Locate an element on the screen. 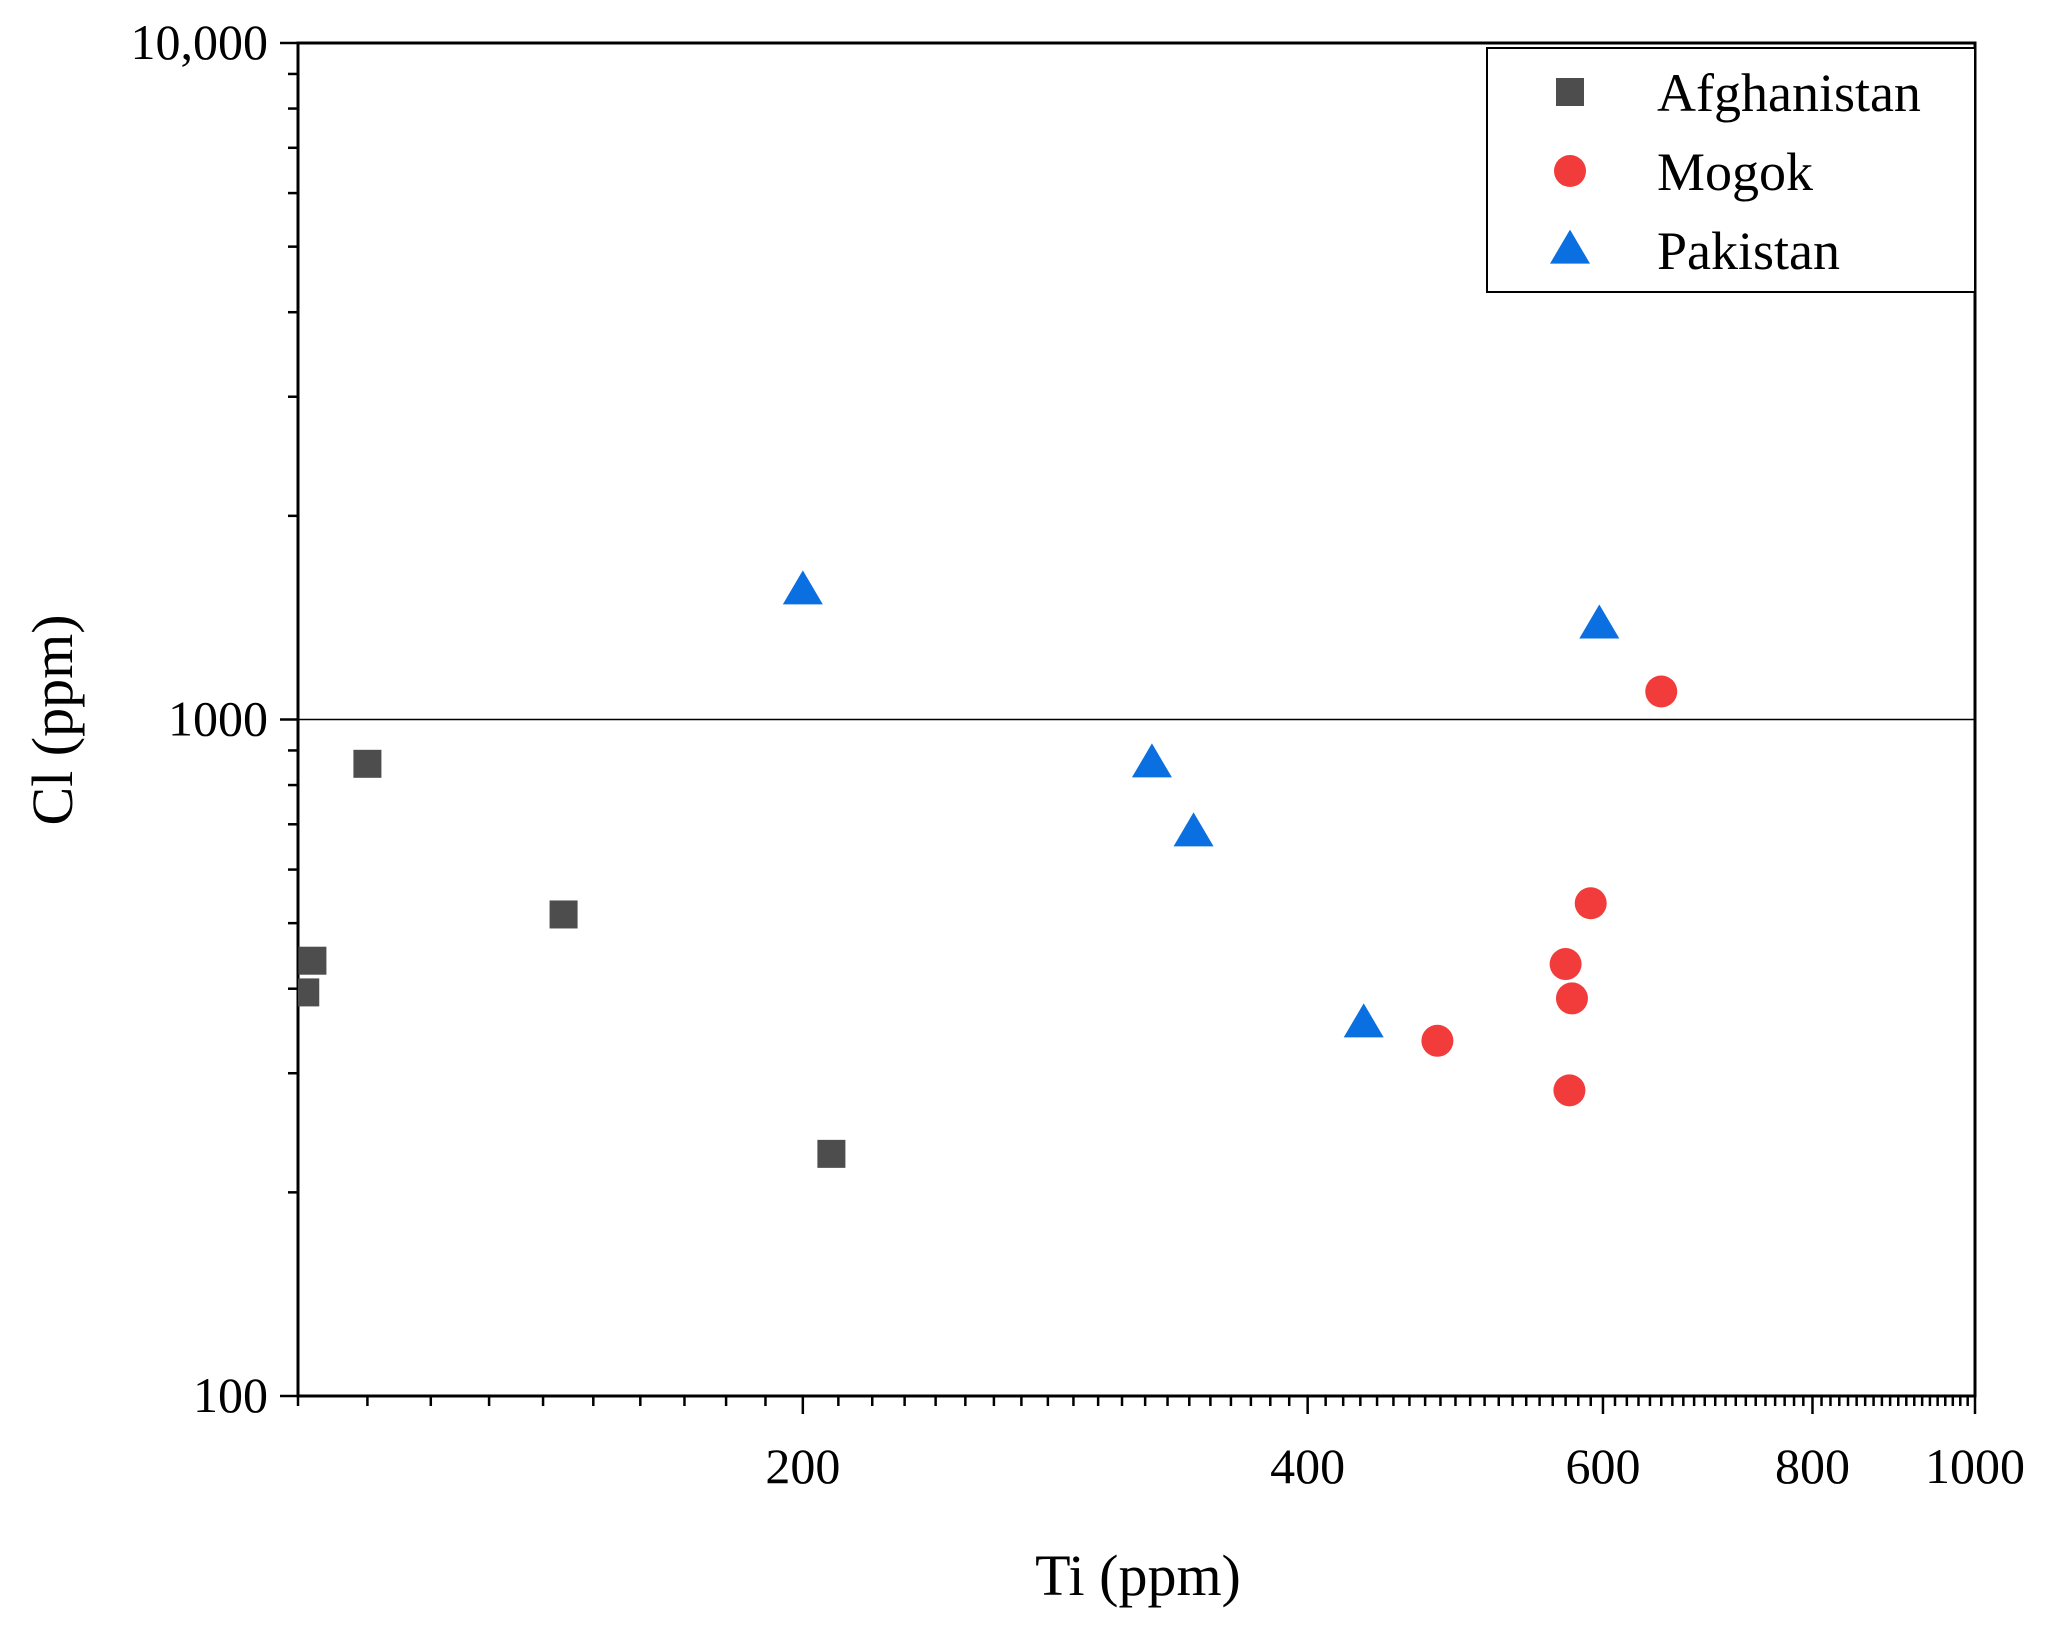  legend-label-pakistan: Pakistan is located at coordinates (1748, 251).